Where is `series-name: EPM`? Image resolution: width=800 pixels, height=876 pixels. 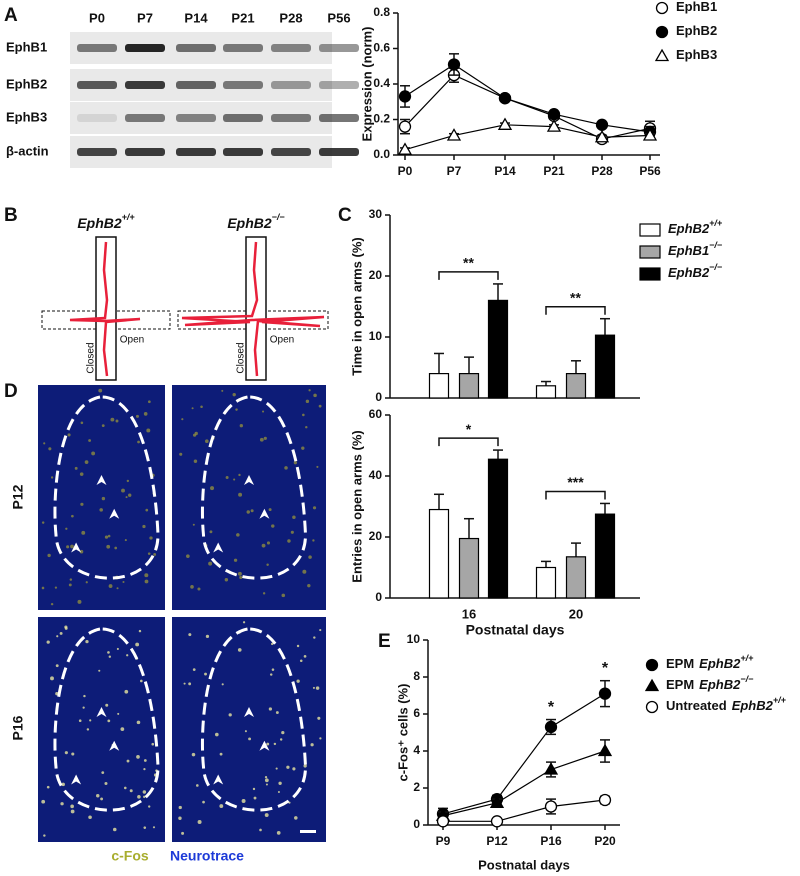
series-name: EPM is located at coordinates (680, 684).